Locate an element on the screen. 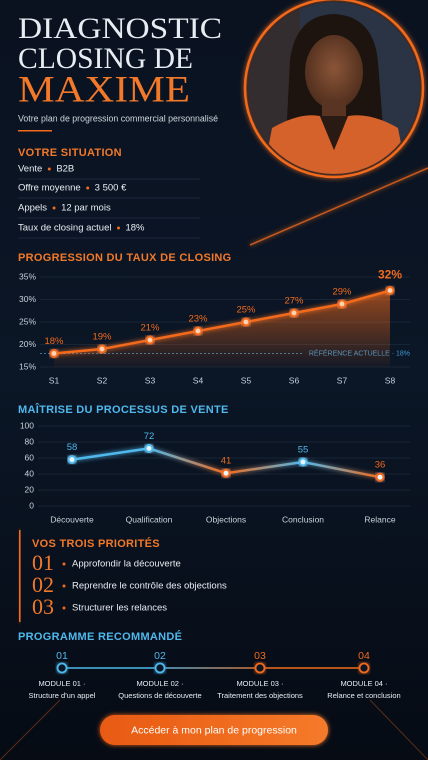 The image size is (428, 760). module-number: 01 is located at coordinates (62, 656).